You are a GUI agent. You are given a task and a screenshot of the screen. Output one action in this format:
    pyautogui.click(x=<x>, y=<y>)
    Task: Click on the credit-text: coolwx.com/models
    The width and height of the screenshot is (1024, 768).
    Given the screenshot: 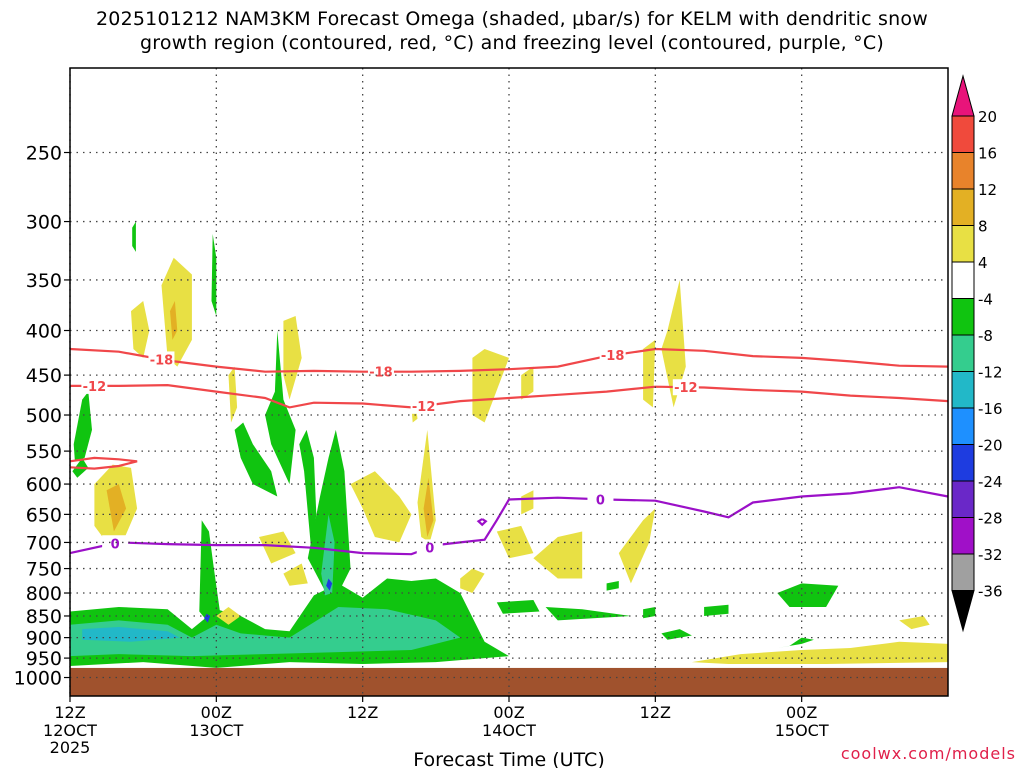 What is the action you would take?
    pyautogui.click(x=928, y=753)
    